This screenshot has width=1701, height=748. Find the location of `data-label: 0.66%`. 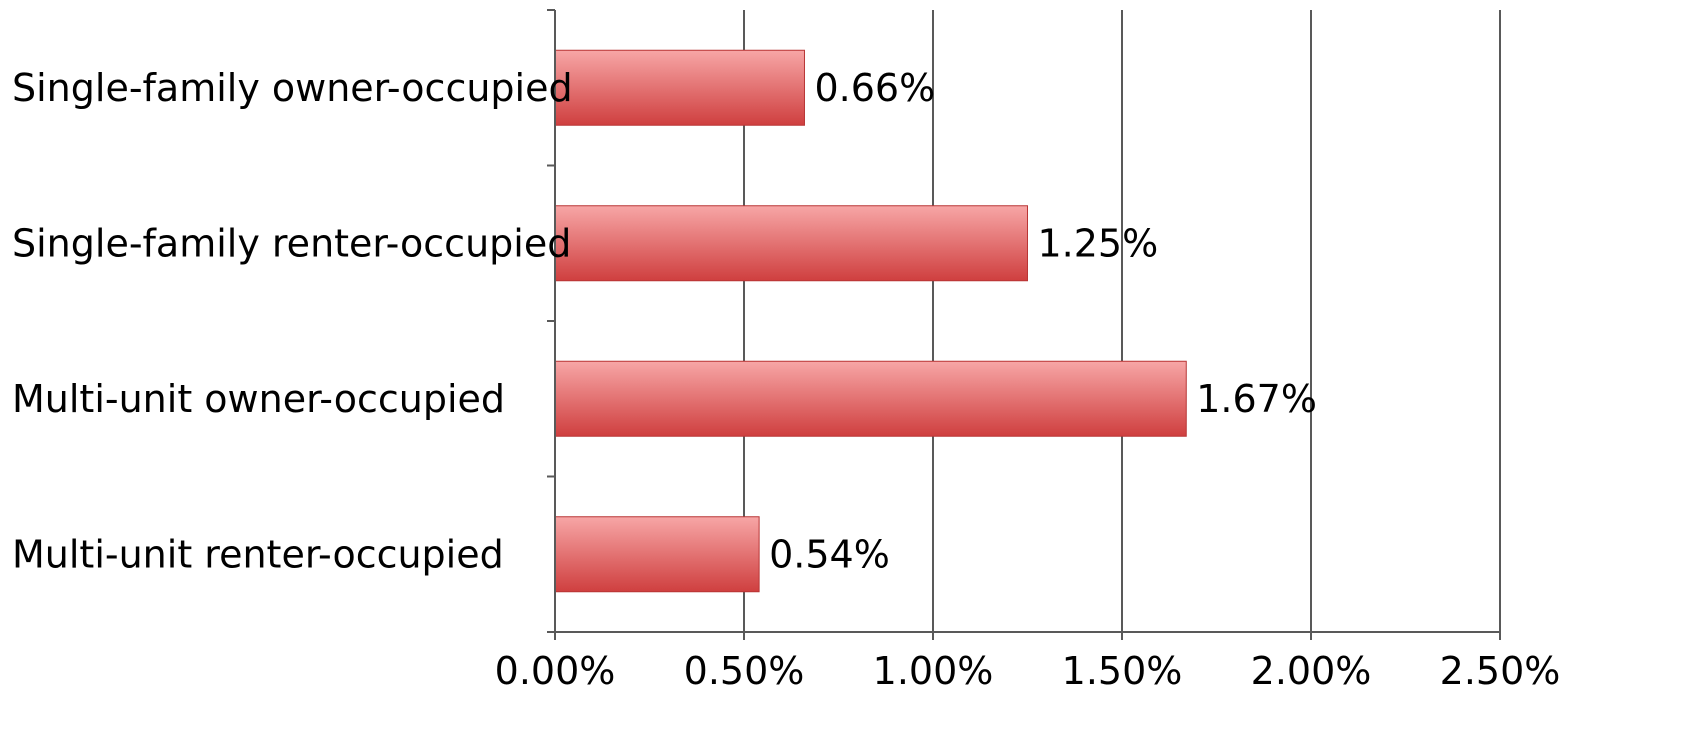

data-label: 0.66% is located at coordinates (874, 88).